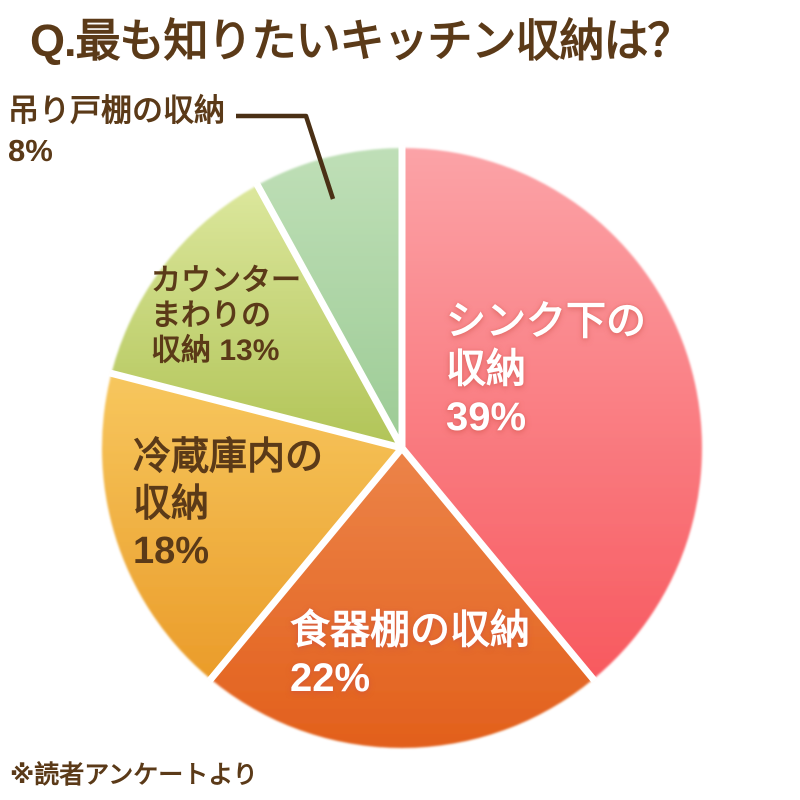  What do you see at coordinates (226, 316) in the screenshot?
I see `slice-label-counter-area: カウンター まわりの 収納 13%` at bounding box center [226, 316].